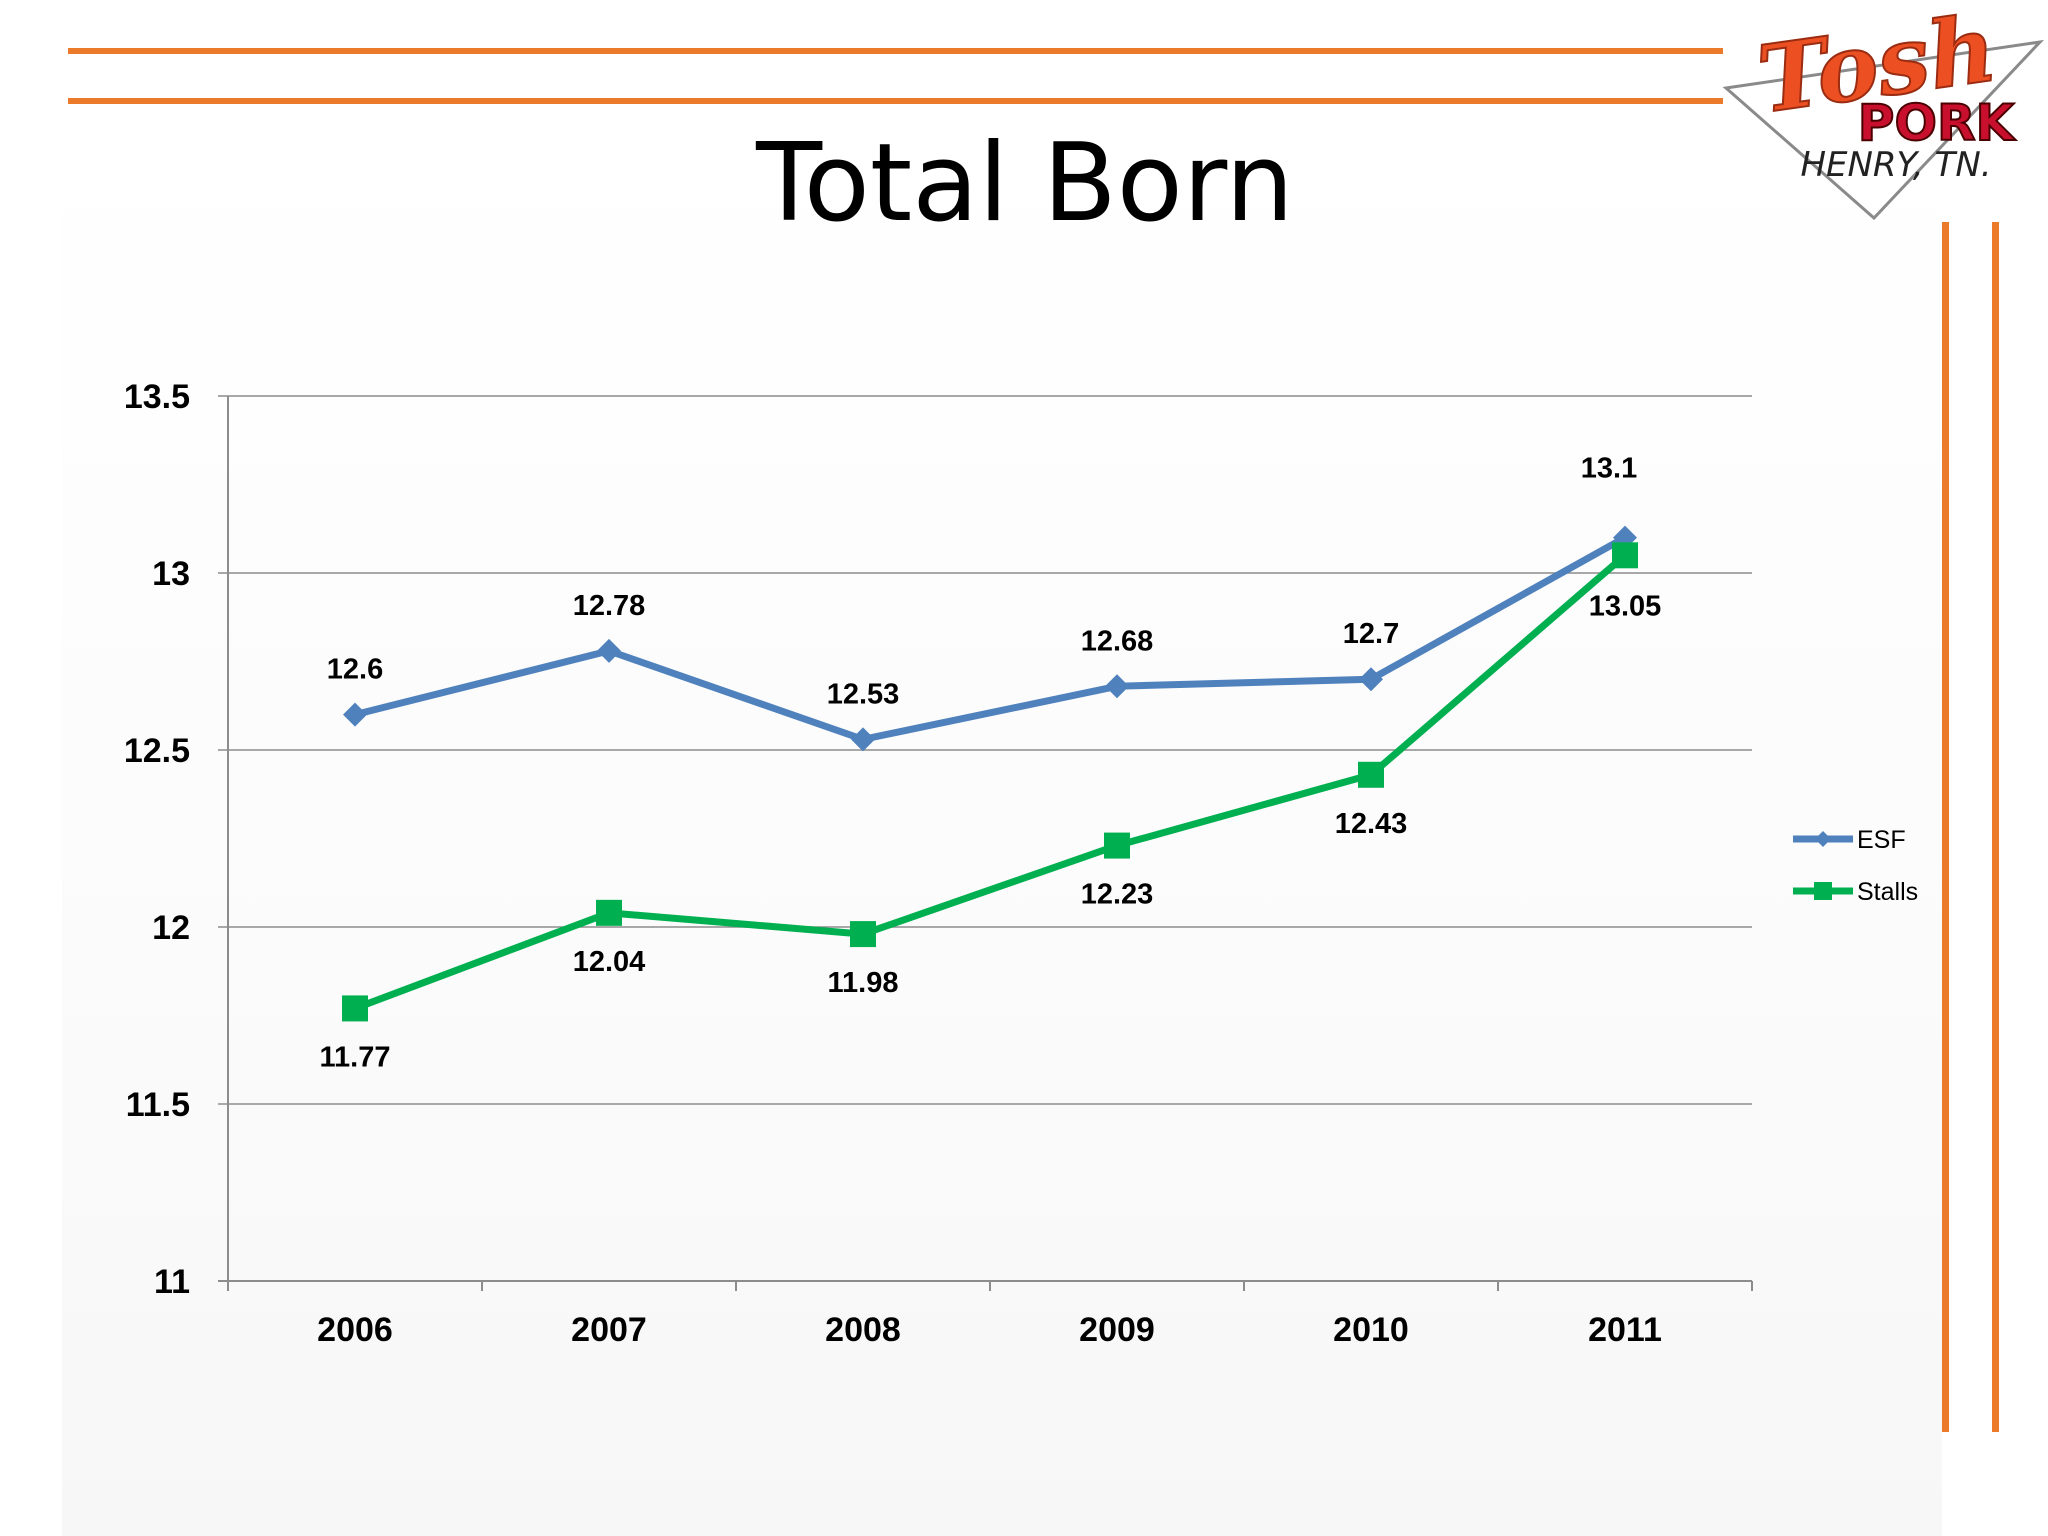 This screenshot has height=1536, width=2048. I want to click on y-tick-labels: 11 11.5 12 12.5 13 13.5, so click(157, 839).